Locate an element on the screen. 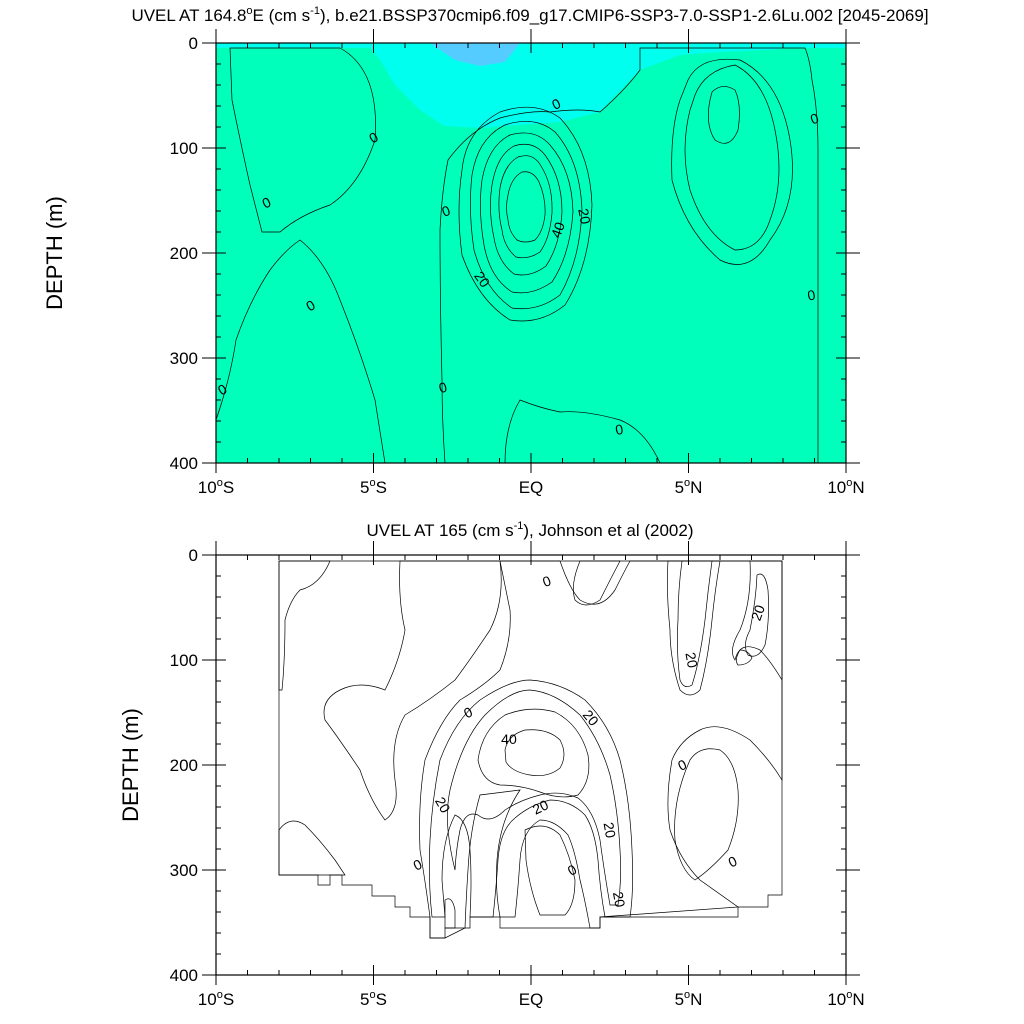  fill-band-neg-surface is located at coordinates (531, 85).